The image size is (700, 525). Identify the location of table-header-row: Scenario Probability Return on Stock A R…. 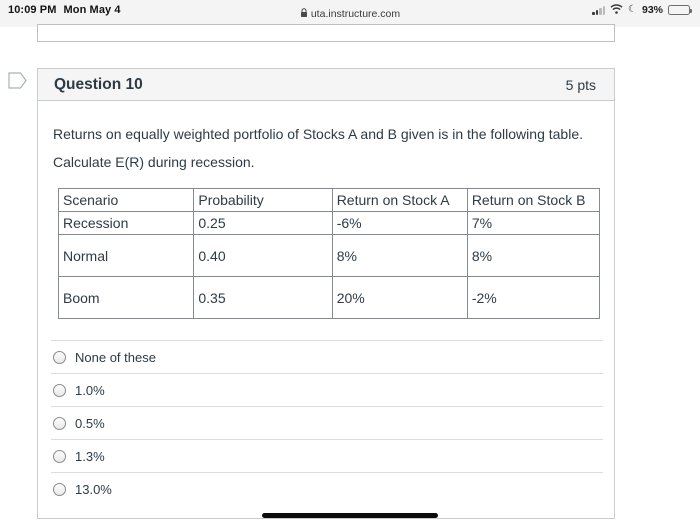
(329, 200).